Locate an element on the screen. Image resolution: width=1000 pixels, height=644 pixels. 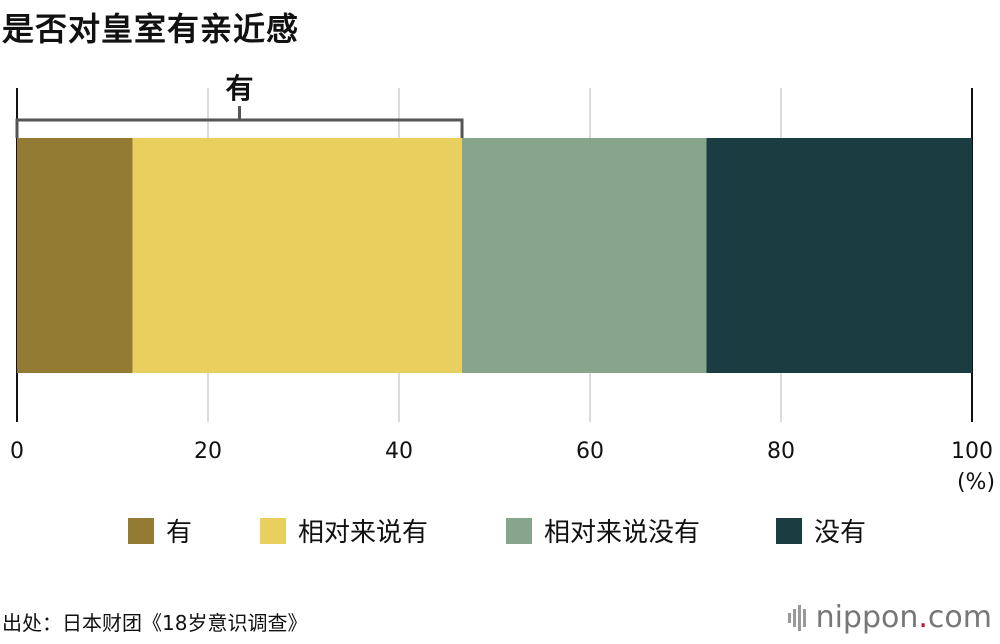
bracket-label: 有 is located at coordinates (240, 88).